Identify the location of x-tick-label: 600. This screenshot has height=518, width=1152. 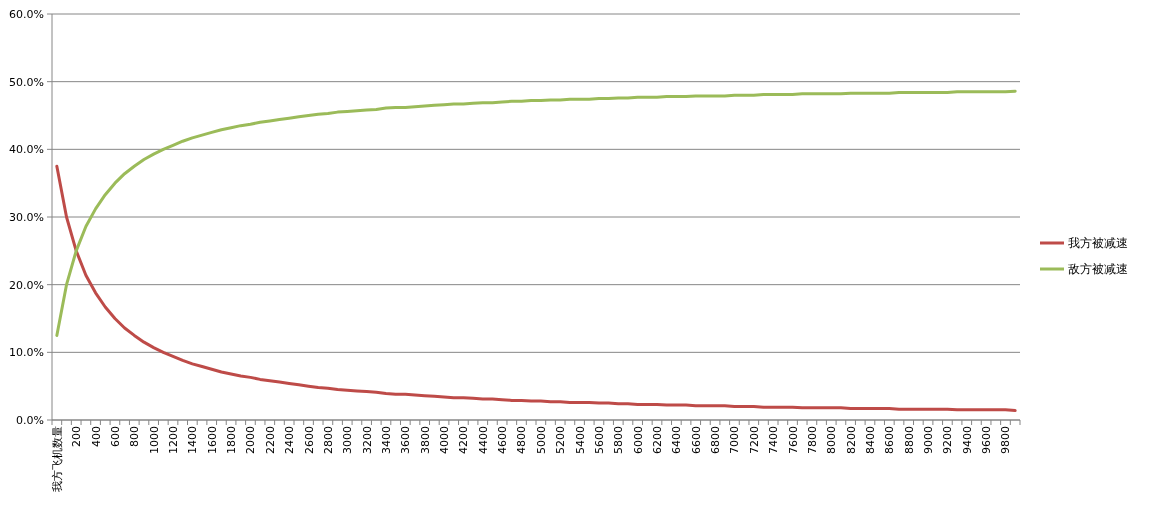
(115, 436).